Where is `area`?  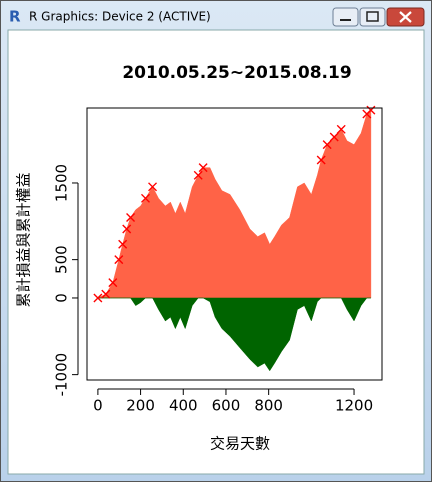 area is located at coordinates (234, 334).